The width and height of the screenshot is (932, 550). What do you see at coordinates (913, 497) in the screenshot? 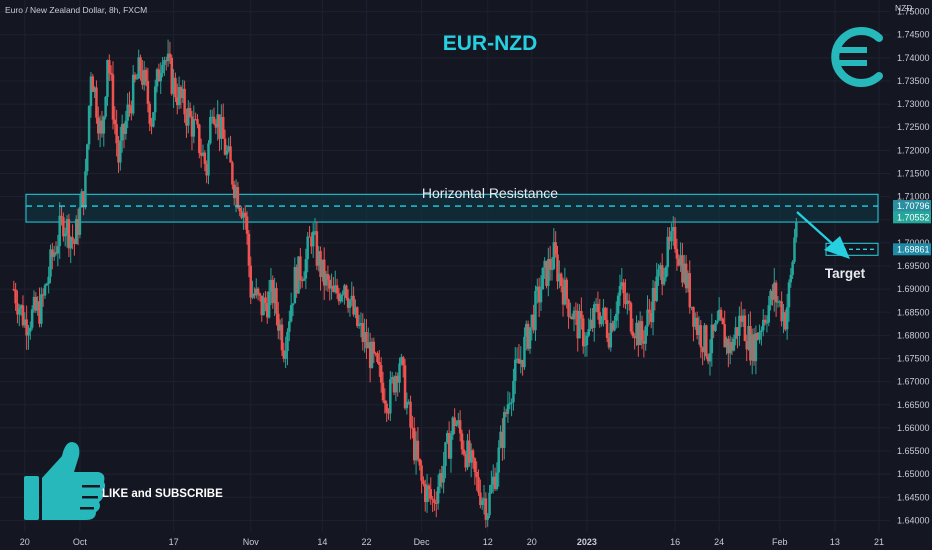
I see `price-tick-label: 1.64500` at bounding box center [913, 497].